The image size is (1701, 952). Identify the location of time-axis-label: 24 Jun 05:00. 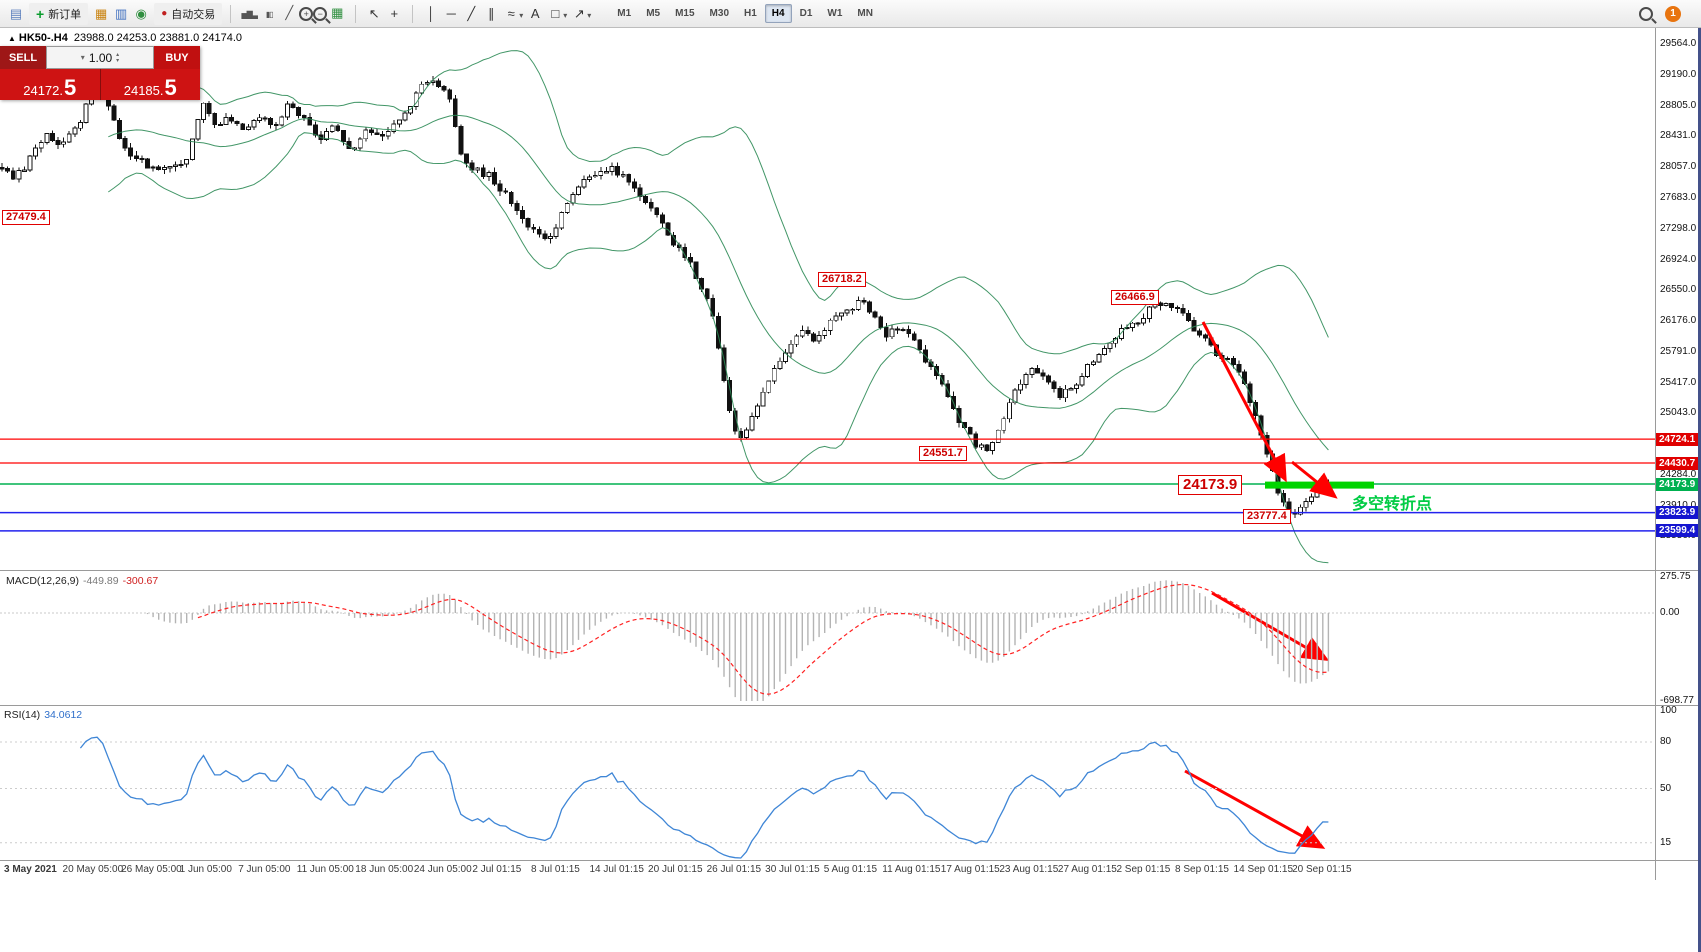
(442, 869).